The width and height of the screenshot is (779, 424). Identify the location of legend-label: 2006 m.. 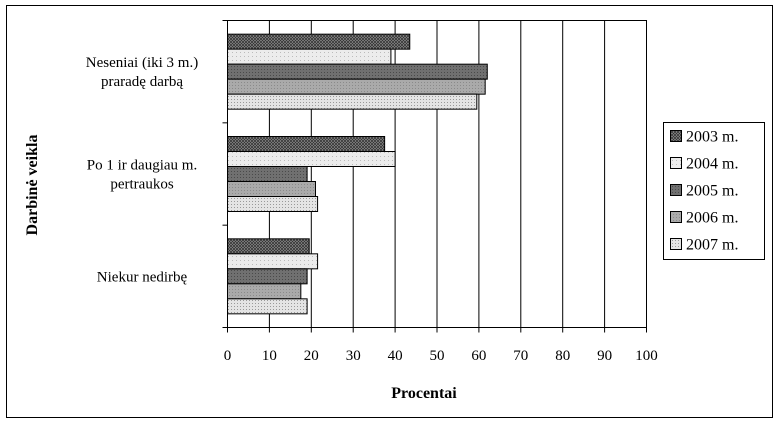
(712, 218).